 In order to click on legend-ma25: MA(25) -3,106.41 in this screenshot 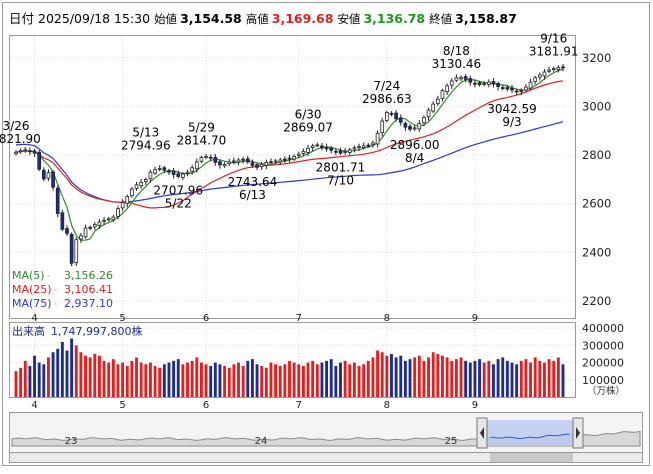, I will do `click(62, 289)`.